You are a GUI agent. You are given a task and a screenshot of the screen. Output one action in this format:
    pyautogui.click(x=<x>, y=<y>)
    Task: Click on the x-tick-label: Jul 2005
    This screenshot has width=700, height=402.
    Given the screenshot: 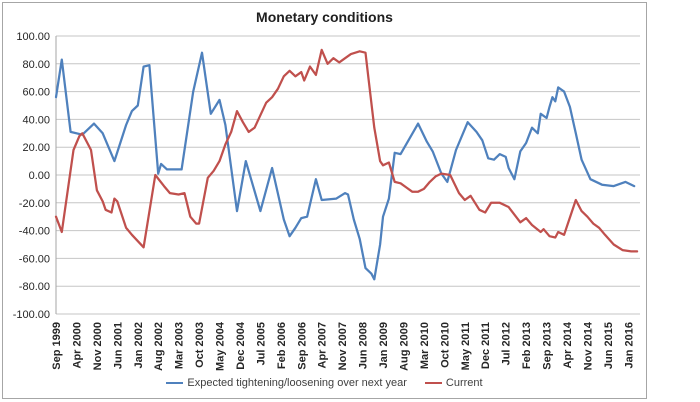 What is the action you would take?
    pyautogui.click(x=261, y=343)
    